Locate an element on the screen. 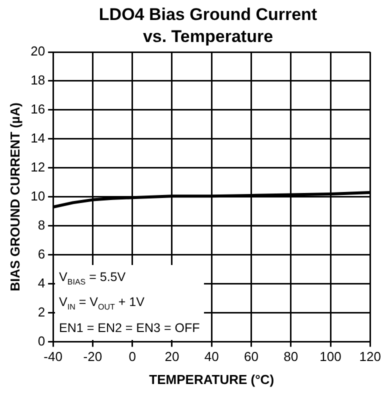  y-tick-label: 18 is located at coordinates (38, 80).